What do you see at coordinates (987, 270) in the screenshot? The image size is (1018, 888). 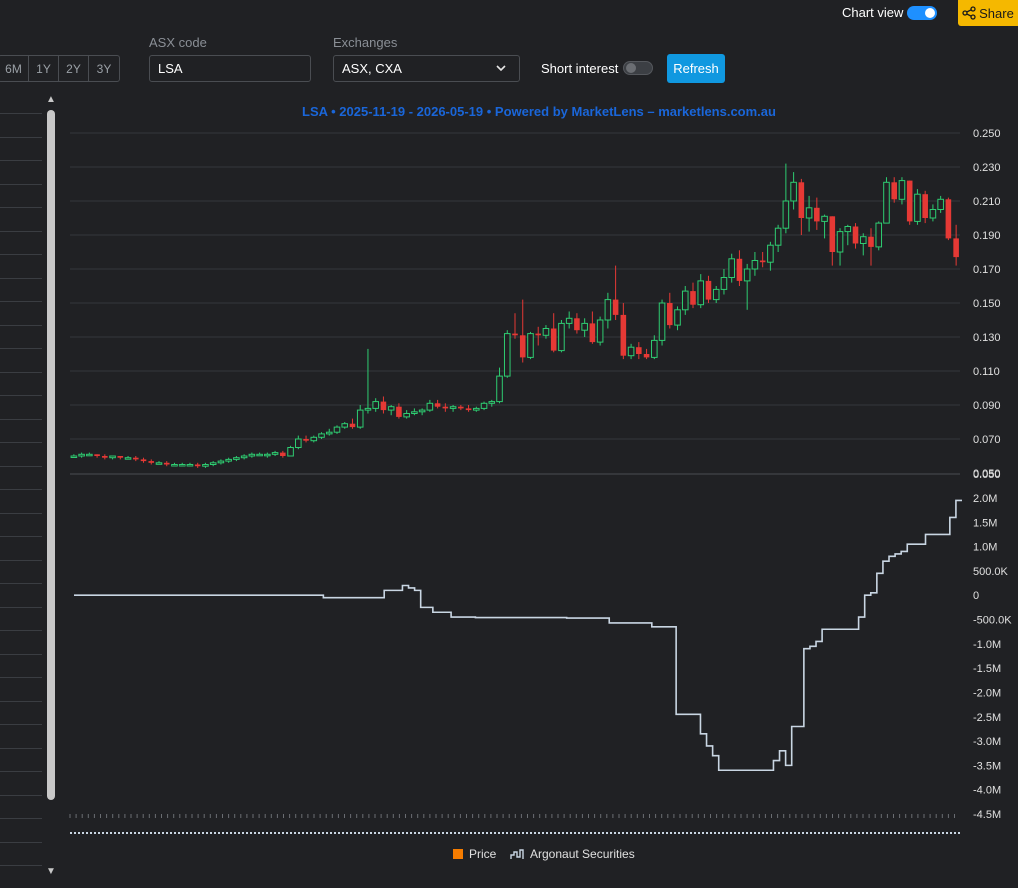 I see `price-tick-label: 0.170` at bounding box center [987, 270].